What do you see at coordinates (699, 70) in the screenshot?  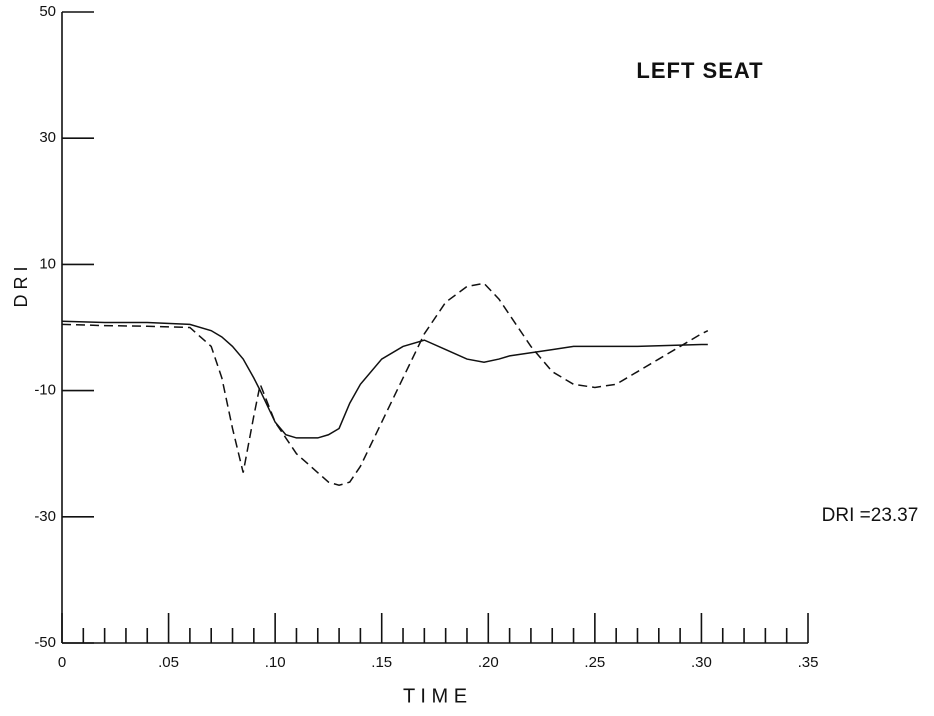 I see `annotation: LEFT SEAT` at bounding box center [699, 70].